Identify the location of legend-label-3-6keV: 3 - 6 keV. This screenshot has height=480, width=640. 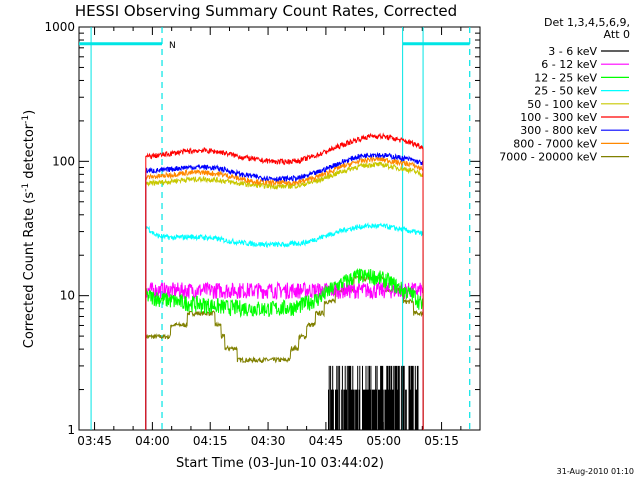
(572, 51).